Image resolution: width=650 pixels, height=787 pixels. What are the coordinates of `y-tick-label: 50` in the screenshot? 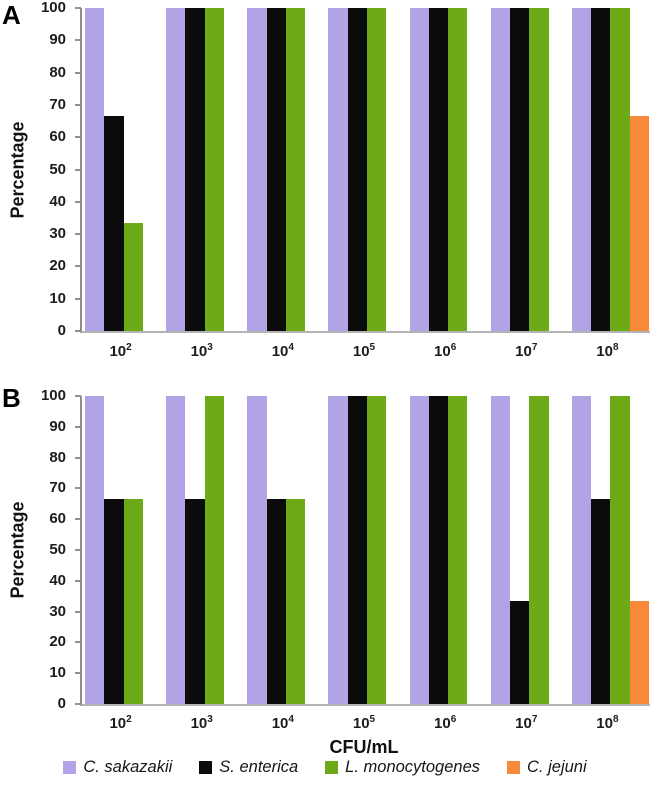 It's located at (57, 169).